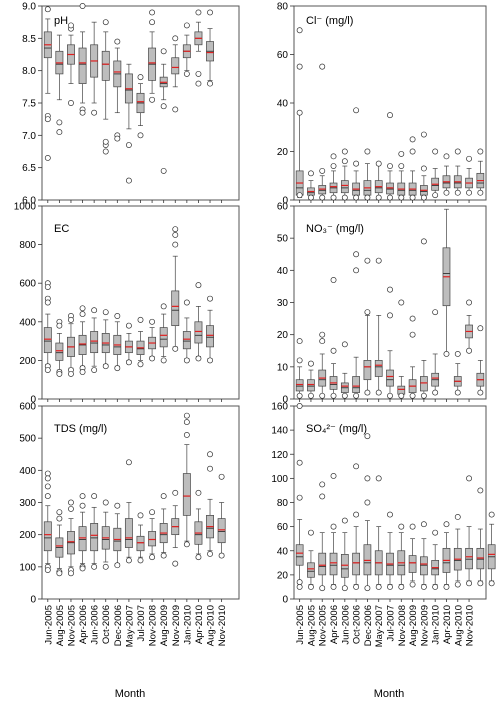 This screenshot has height=712, width=500. I want to click on y-tick-label: 1000, so click(25, 207).